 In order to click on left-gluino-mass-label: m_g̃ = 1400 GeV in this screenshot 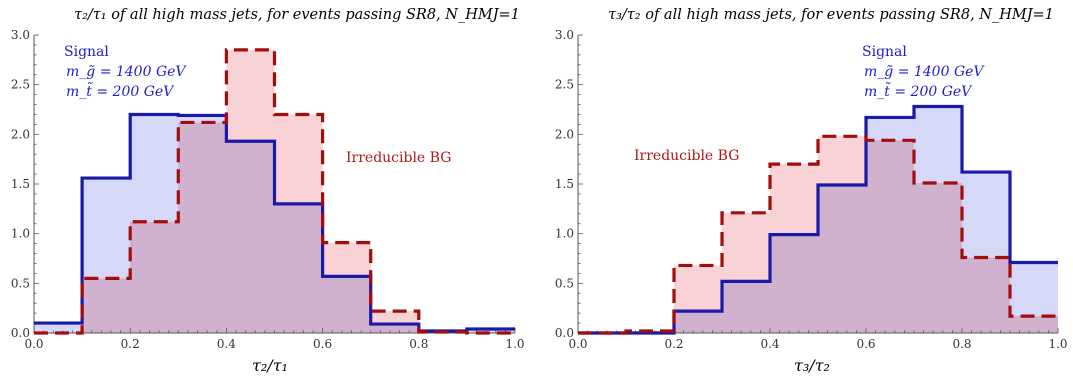, I will do `click(126, 72)`.